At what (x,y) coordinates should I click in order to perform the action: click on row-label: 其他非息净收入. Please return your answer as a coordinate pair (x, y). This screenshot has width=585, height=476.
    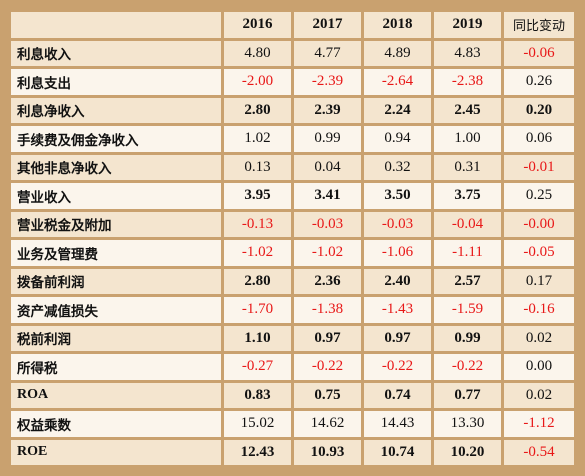
    Looking at the image, I should click on (116, 167).